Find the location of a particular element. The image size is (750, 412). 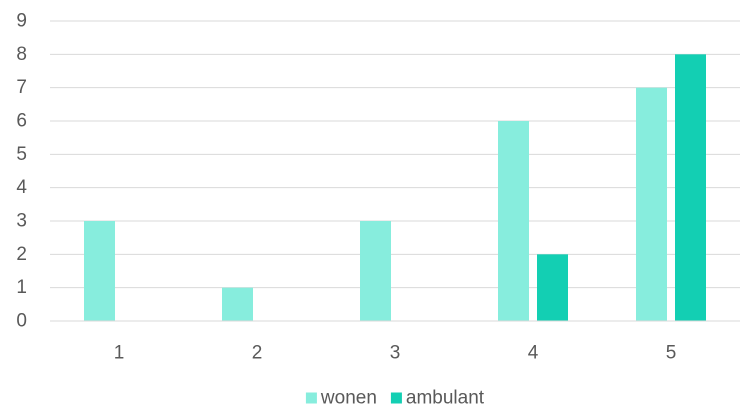

legend: wonen ambulant is located at coordinates (395, 398).